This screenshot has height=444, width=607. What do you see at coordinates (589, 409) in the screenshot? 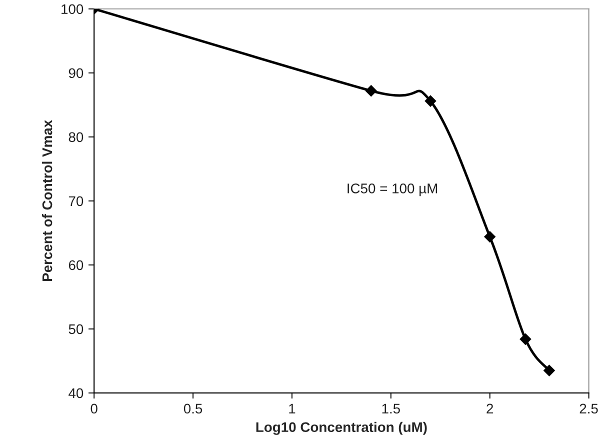
I see `x-tick-label: 2.5` at bounding box center [589, 409].